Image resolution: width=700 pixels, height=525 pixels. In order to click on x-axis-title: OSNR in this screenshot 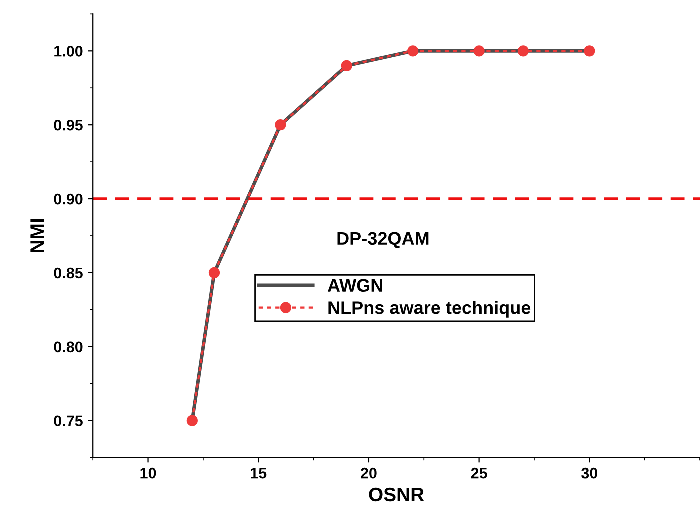, I will do `click(396, 495)`.